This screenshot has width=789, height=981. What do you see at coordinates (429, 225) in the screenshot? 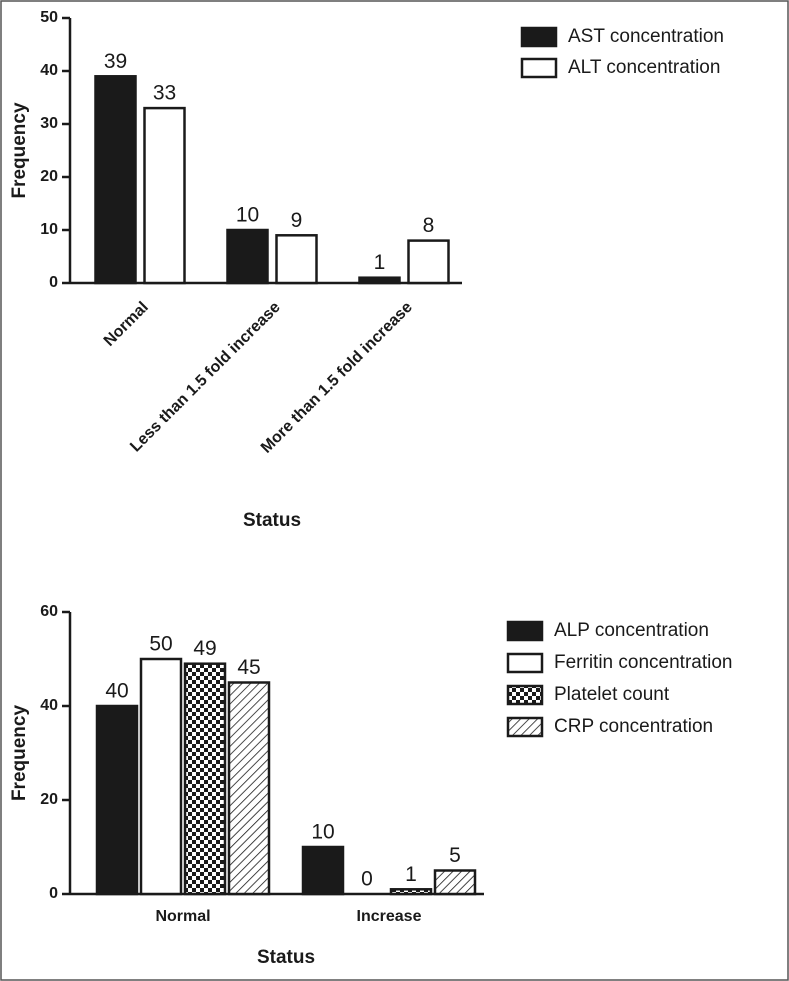
I see `value-label: 8` at bounding box center [429, 225].